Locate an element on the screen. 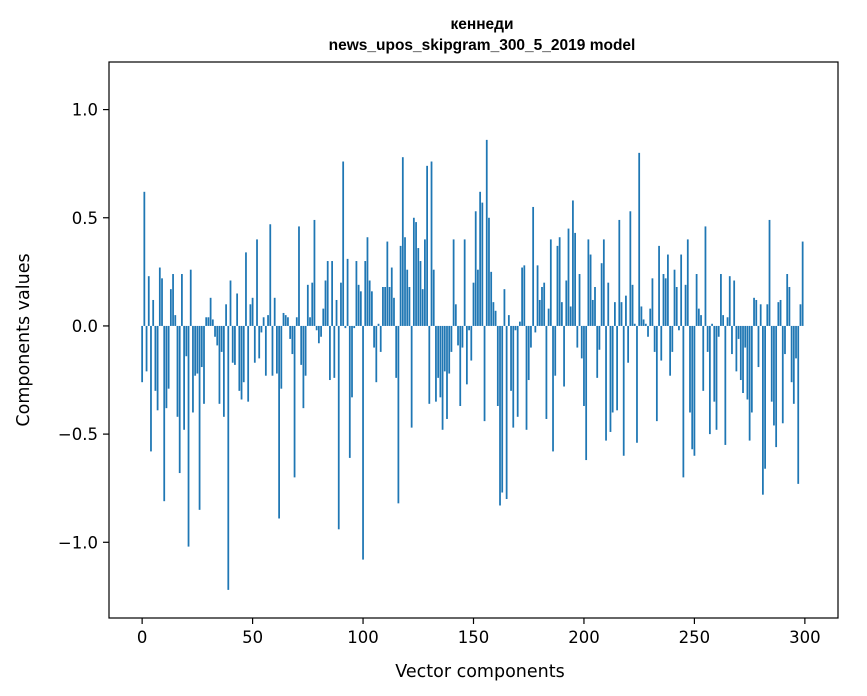 This screenshot has width=867, height=696. x-axis: 0 50 100 150 200 250 300 is located at coordinates (479, 632).